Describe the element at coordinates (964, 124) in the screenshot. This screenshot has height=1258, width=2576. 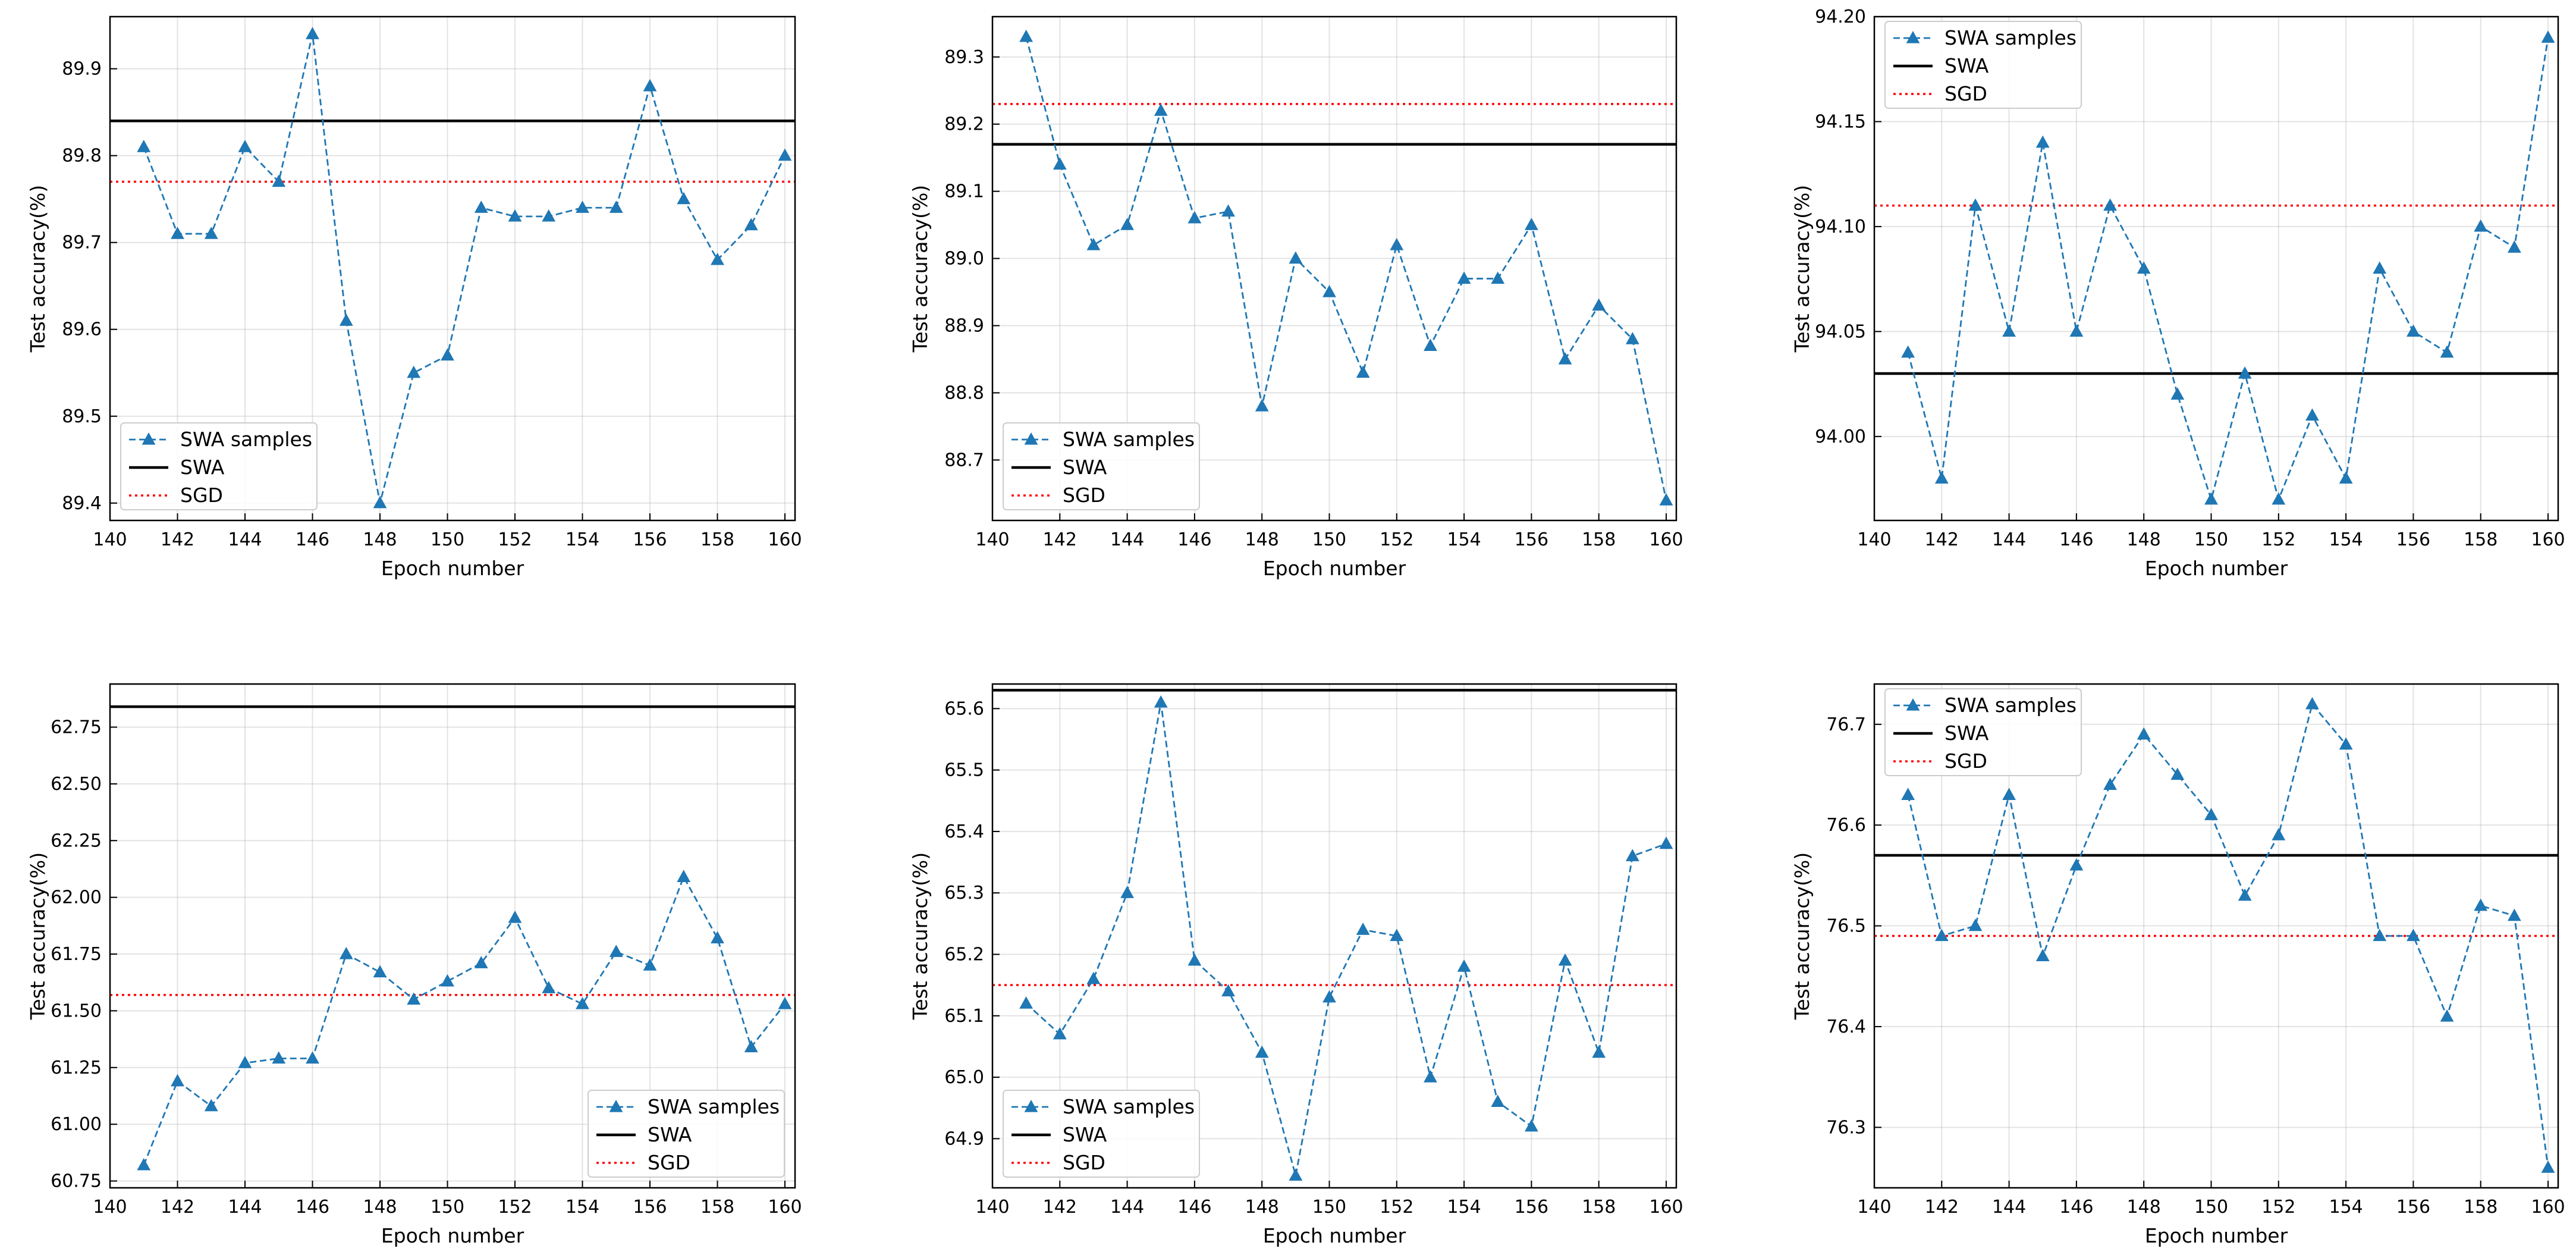
I see `y-tick-label: 89.2` at that location.